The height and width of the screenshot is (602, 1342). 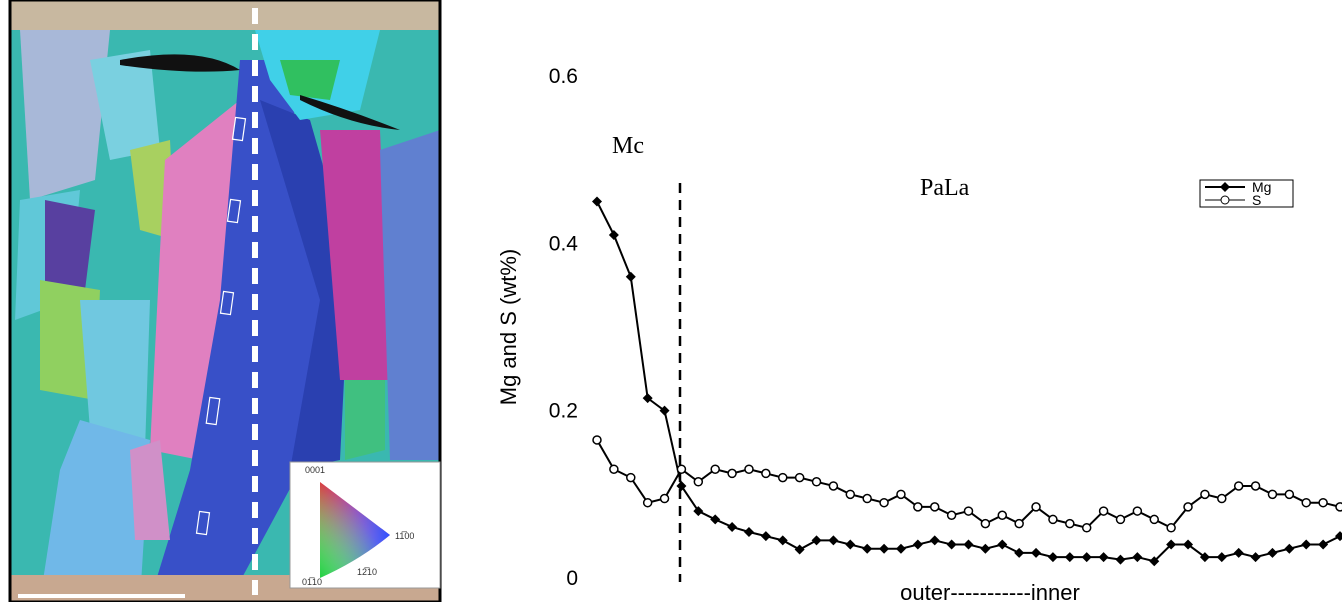 I want to click on y-tick-label: 0.4, so click(x=564, y=243).